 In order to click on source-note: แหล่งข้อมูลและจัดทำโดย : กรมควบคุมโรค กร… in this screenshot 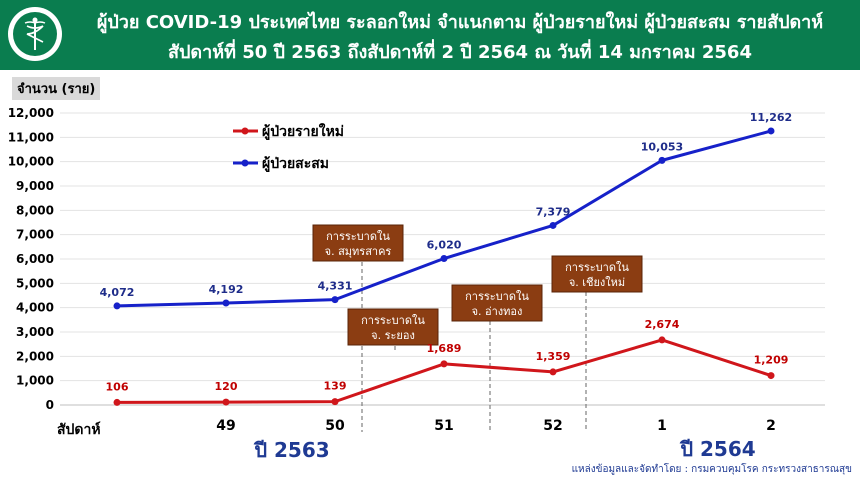, I will do `click(711, 469)`.